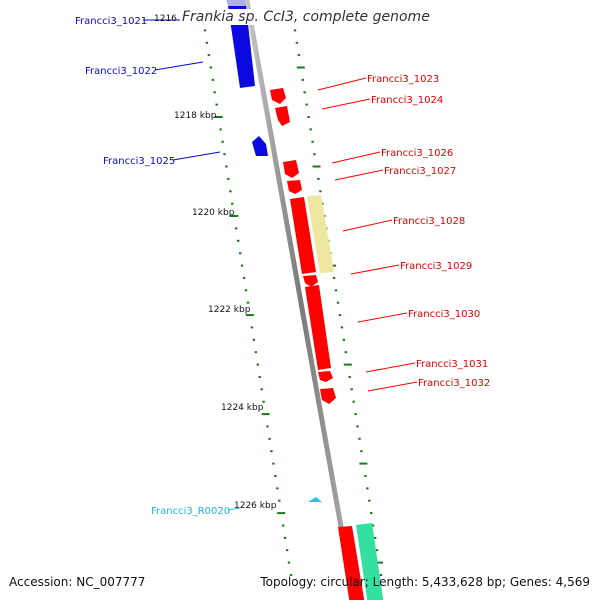 The image size is (600, 600). Describe the element at coordinates (213, 213) in the screenshot. I see `scale-label: 1220 kbp` at that location.